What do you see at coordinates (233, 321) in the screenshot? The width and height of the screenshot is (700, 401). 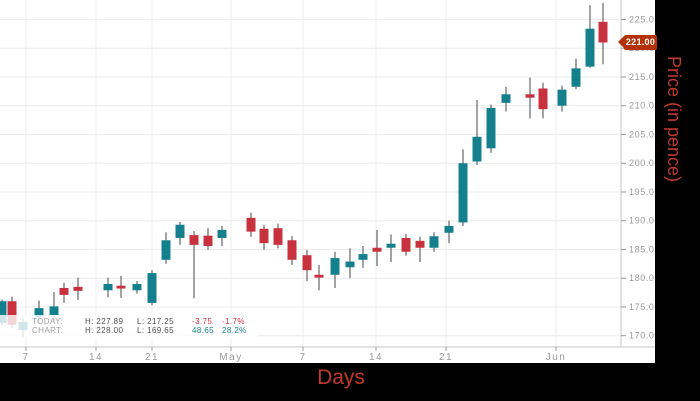 I see `legend-today-change-pct: -1.7%` at bounding box center [233, 321].